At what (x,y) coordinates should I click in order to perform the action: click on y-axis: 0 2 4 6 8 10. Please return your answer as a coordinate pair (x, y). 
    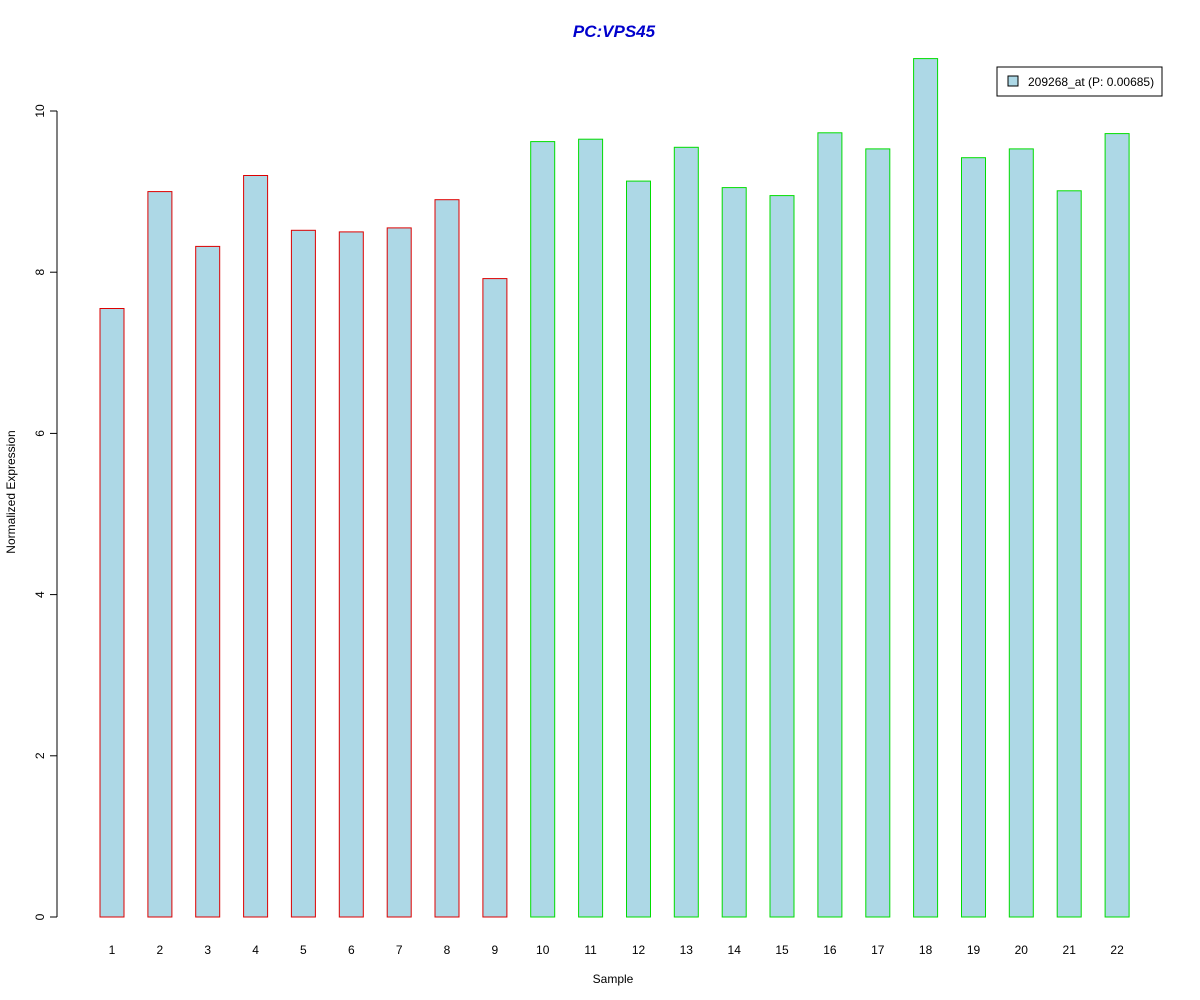
    Looking at the image, I should click on (45, 512).